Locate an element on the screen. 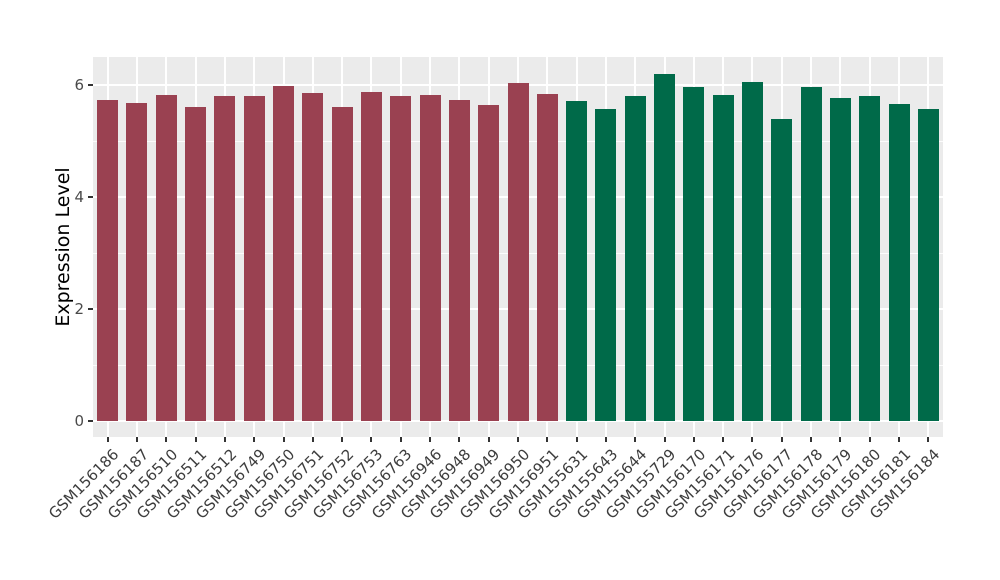 Image resolution: width=1000 pixels, height=580 pixels. bar-GSM156186 is located at coordinates (108, 260).